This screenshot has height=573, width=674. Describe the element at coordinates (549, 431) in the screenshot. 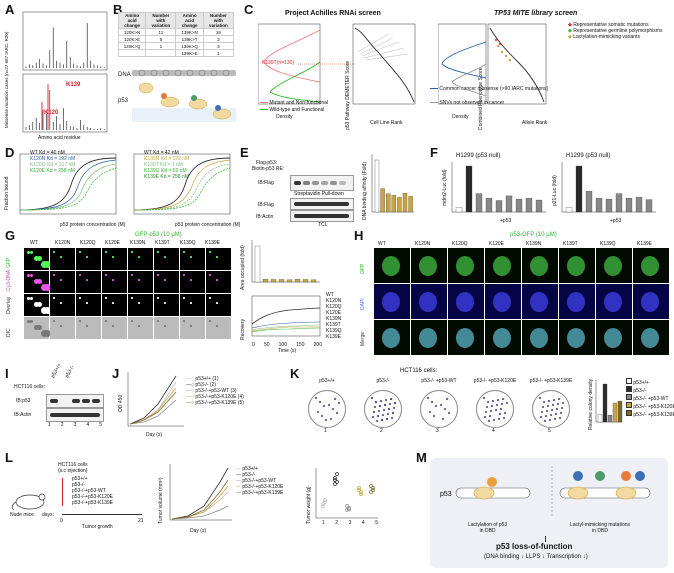

I see `dish-number: 5` at that location.